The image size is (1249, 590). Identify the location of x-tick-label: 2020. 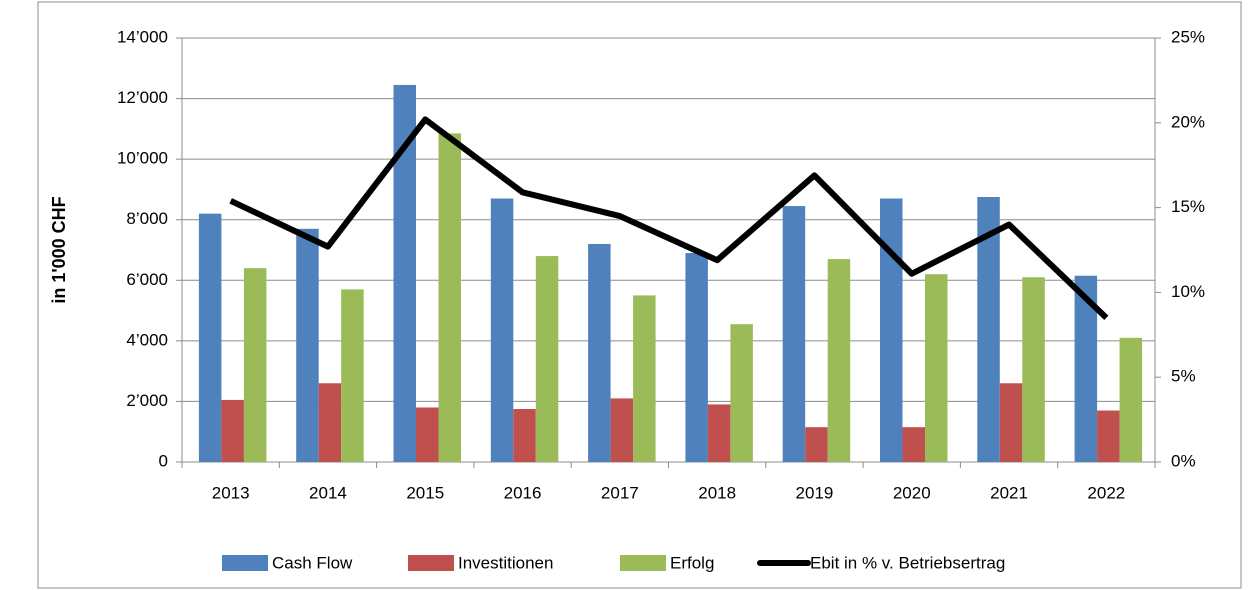
(912, 492).